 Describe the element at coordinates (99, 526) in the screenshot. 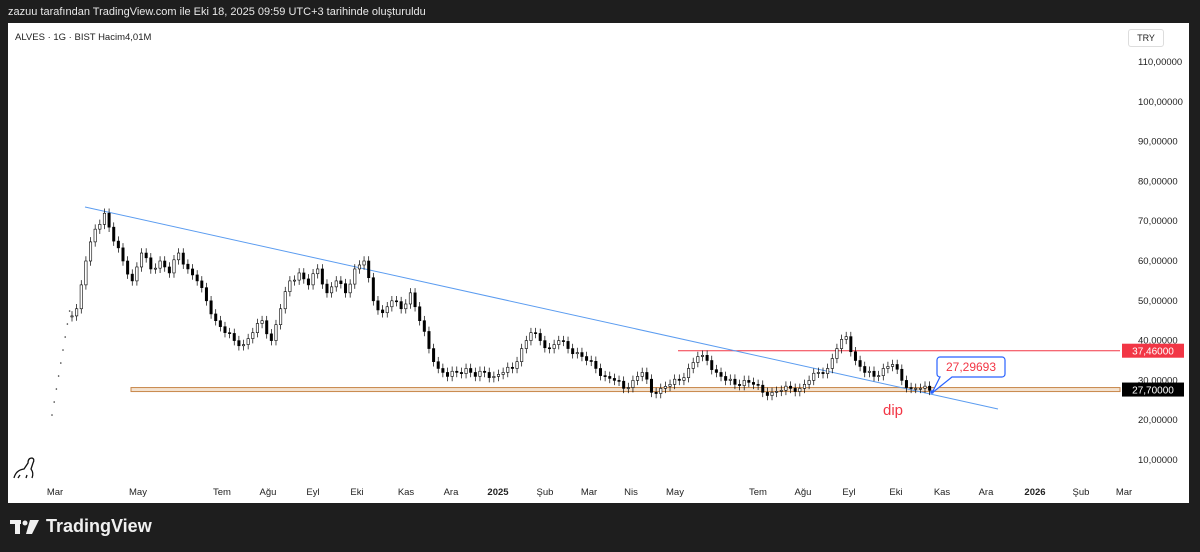

I see `brand-label: TradingView` at that location.